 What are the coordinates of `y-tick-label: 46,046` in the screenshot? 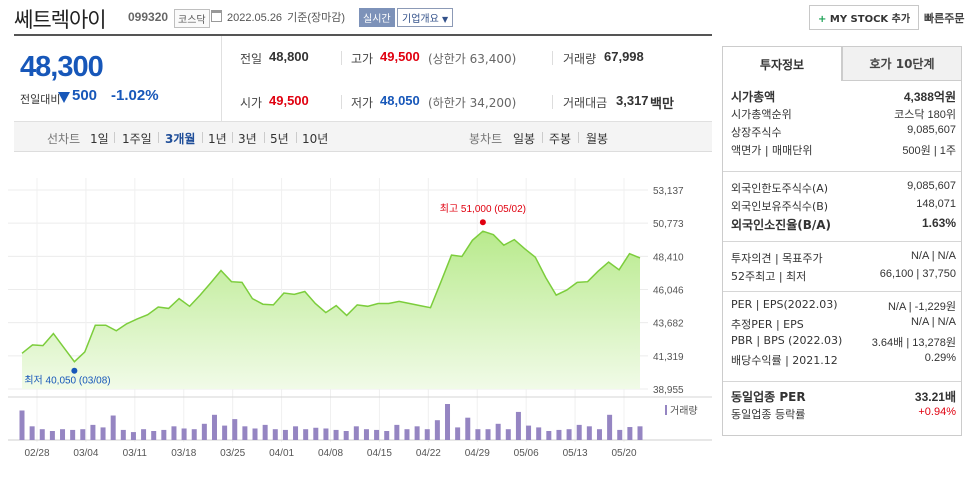 It's located at (668, 291).